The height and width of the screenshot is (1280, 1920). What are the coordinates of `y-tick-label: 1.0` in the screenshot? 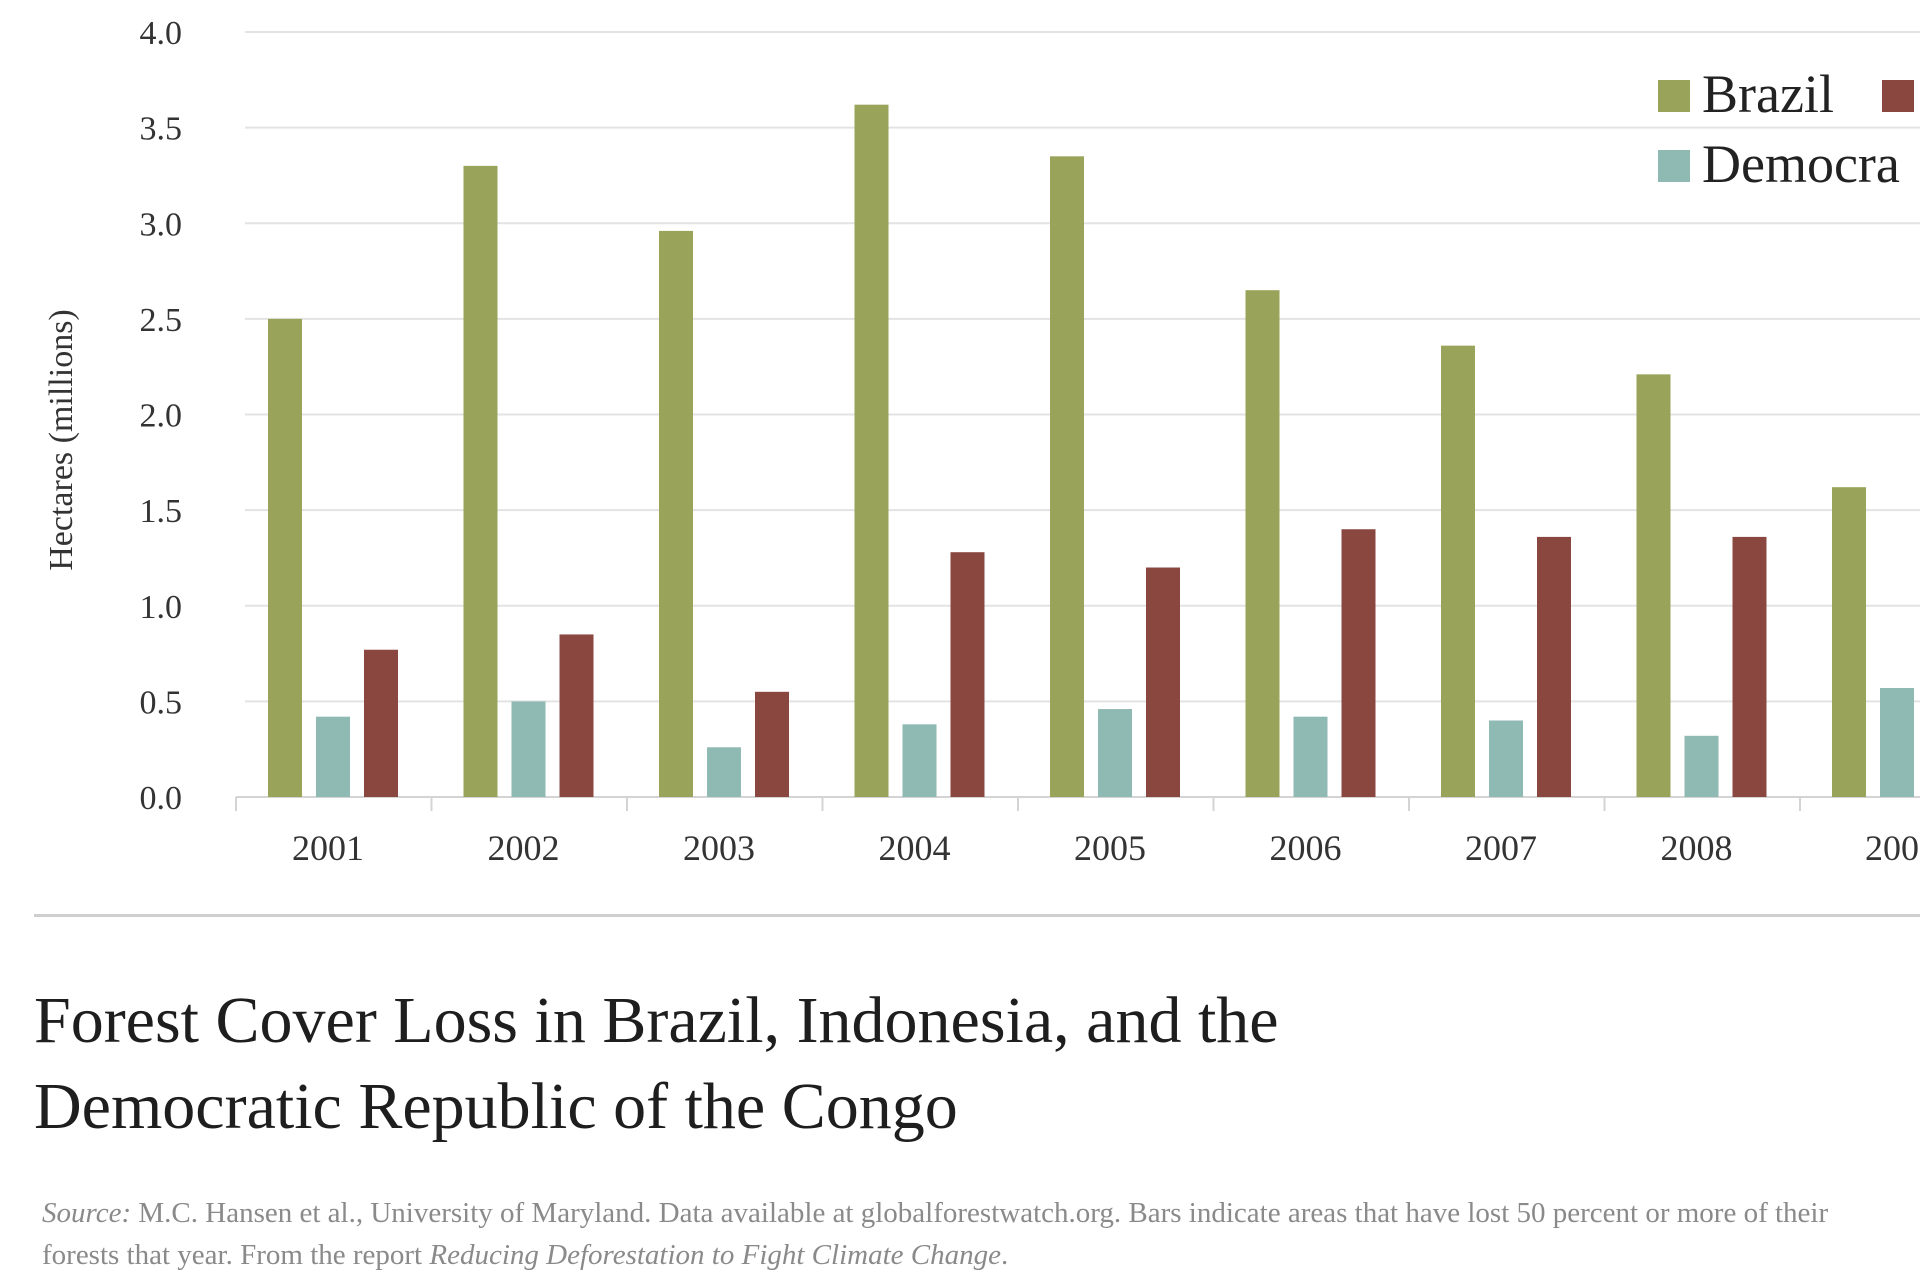 It's located at (161, 607).